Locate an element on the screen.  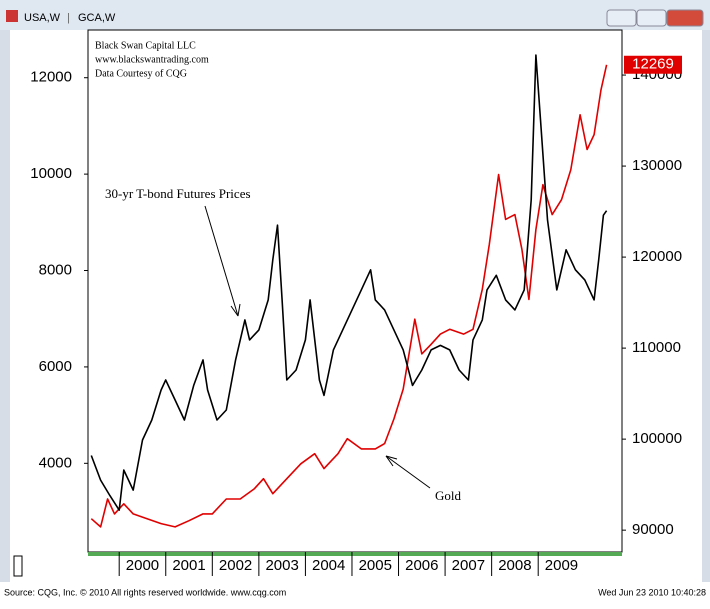
x-tick-label: 2008 is located at coordinates (514, 565).